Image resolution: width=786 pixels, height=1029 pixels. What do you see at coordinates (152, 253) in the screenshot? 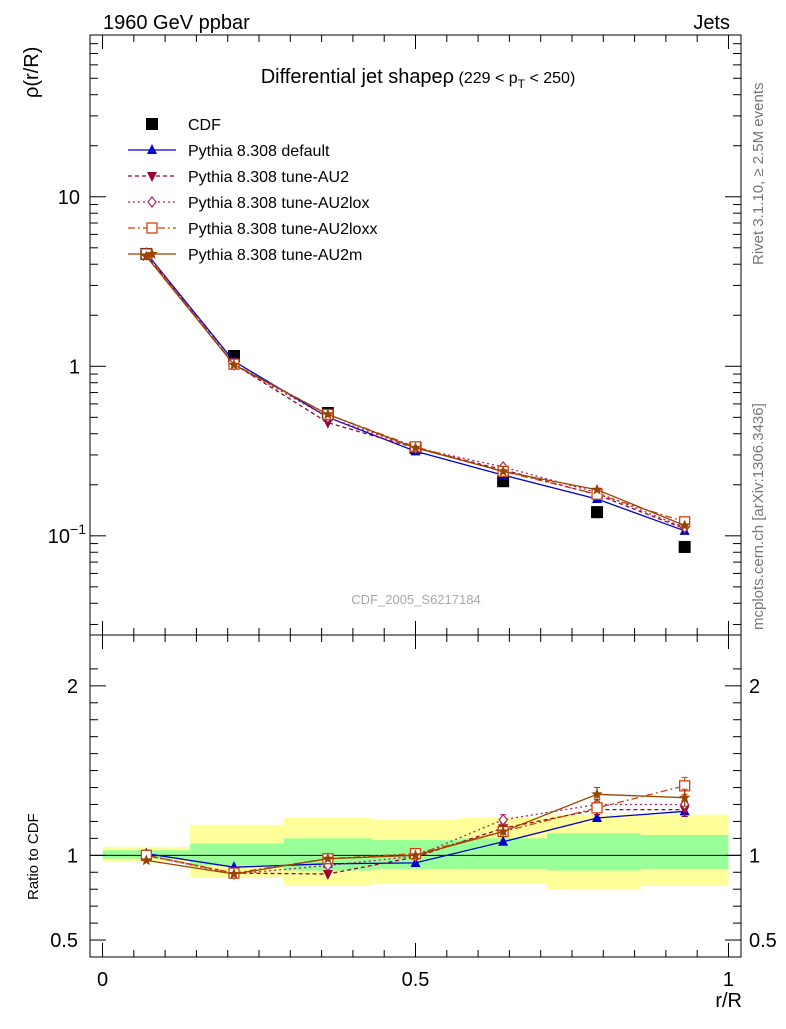
I see `legend-marker-pythia-8-308-tune-au2m` at bounding box center [152, 253].